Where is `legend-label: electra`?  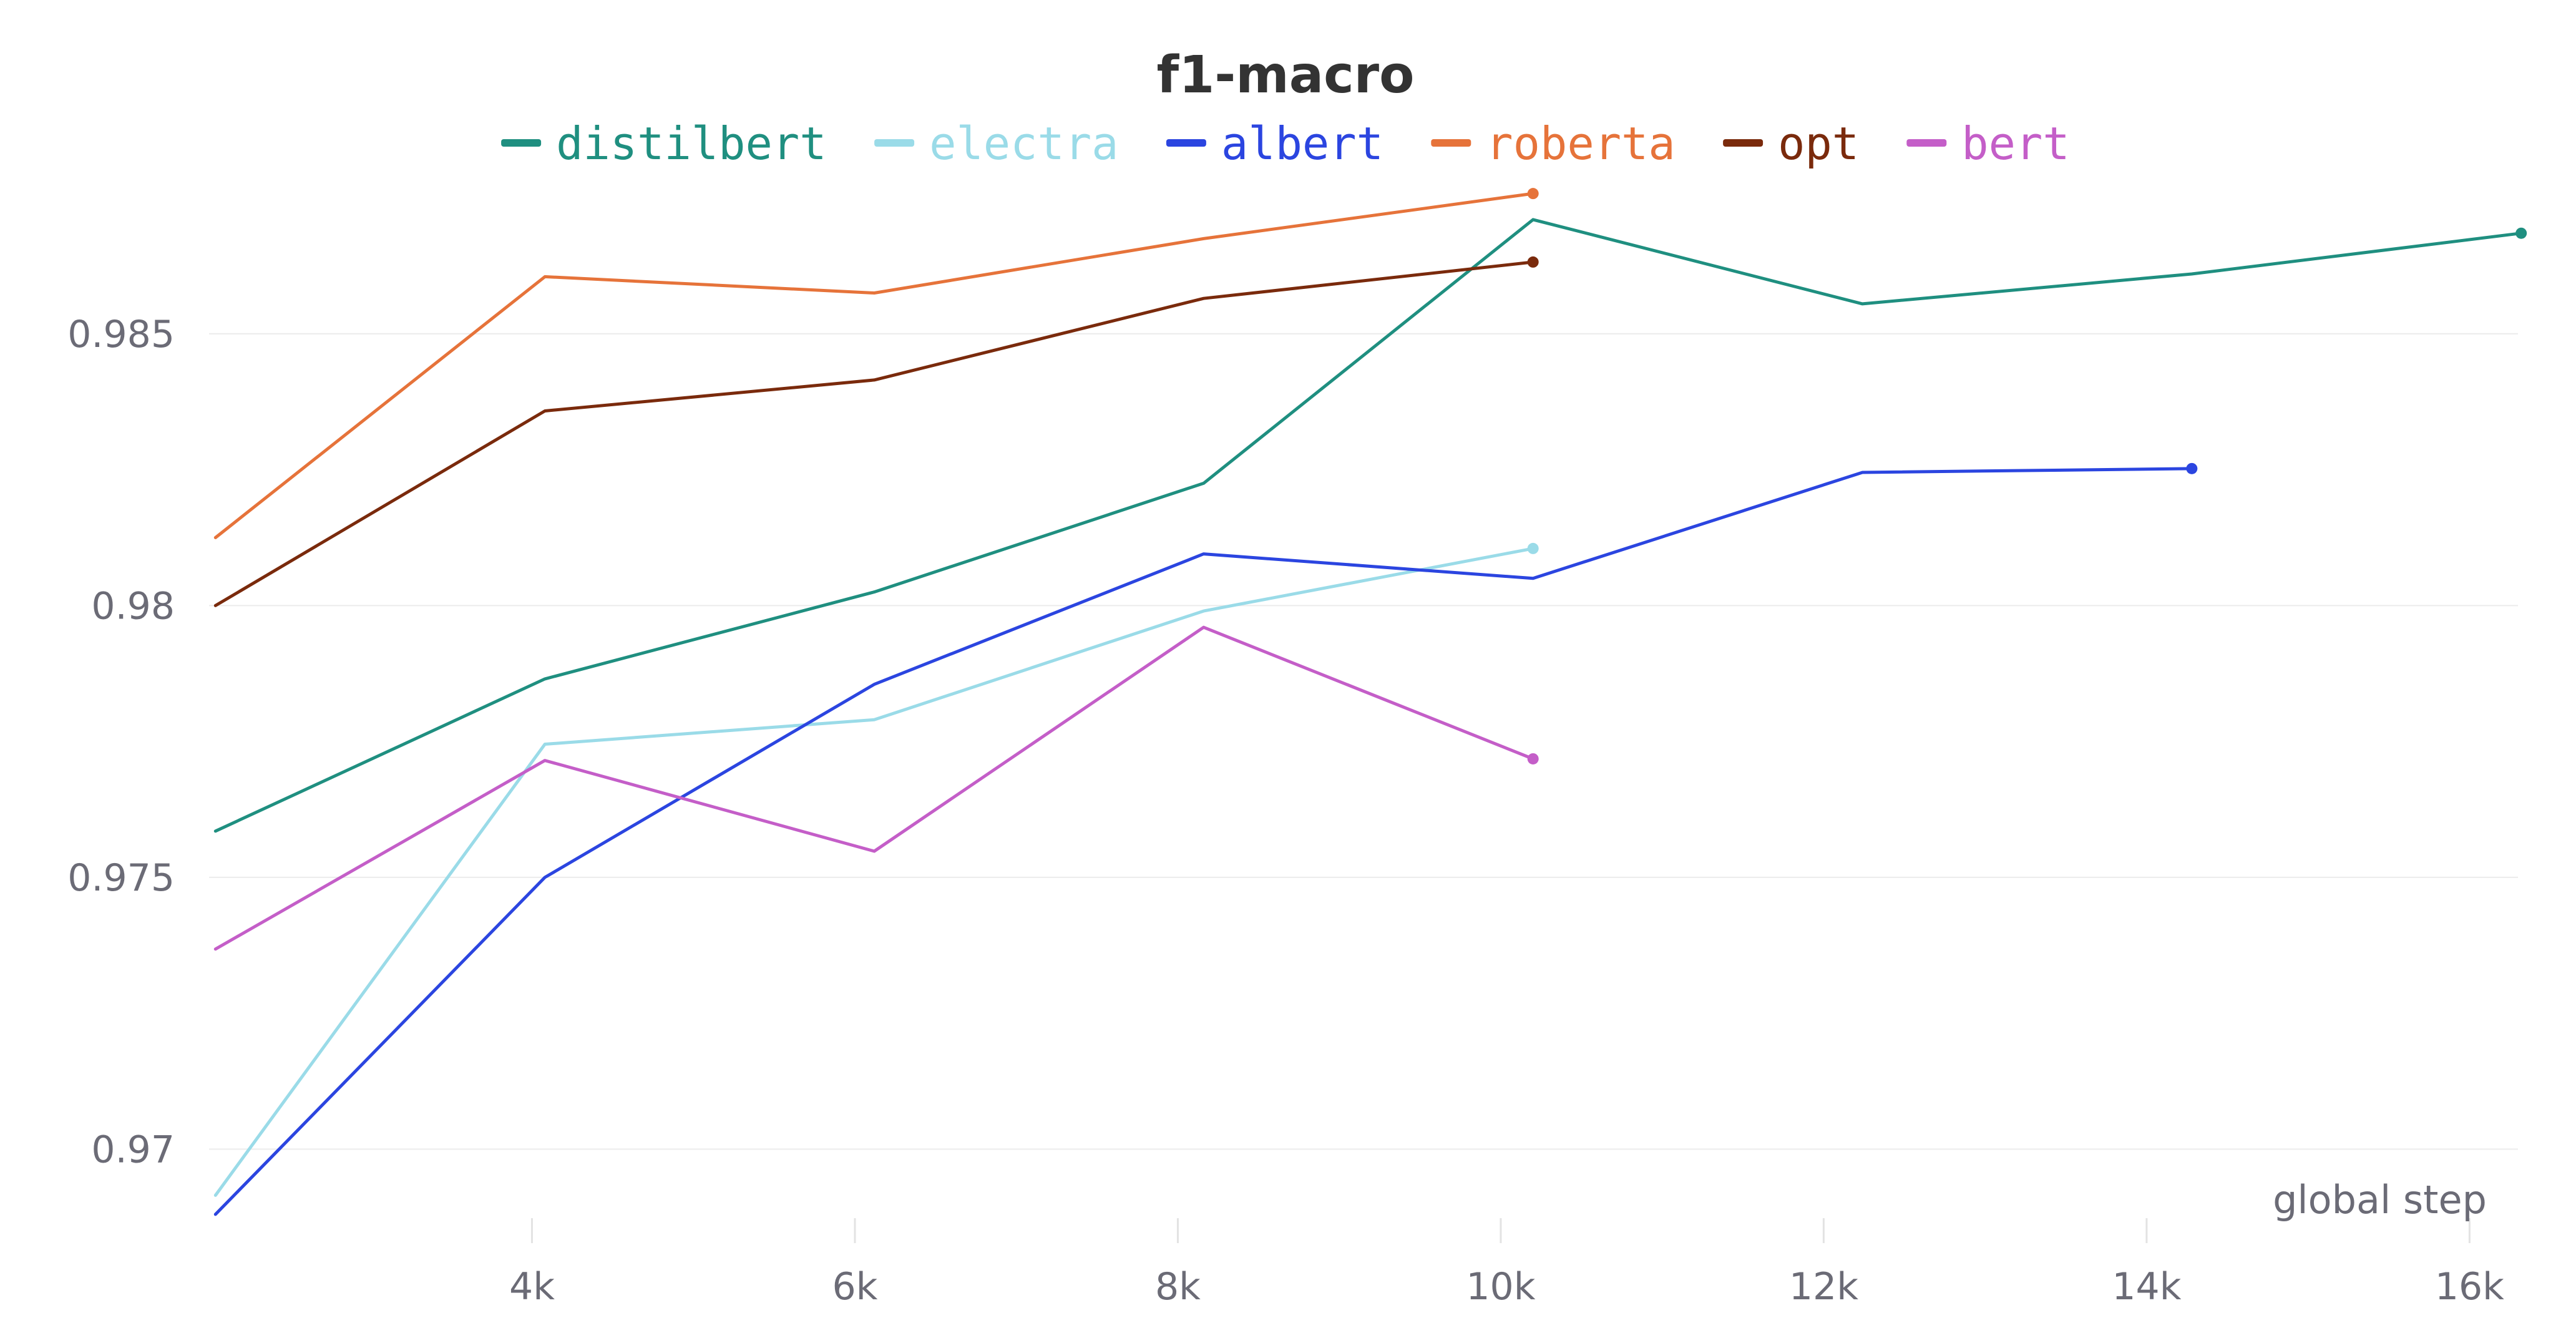 legend-label: electra is located at coordinates (1023, 143).